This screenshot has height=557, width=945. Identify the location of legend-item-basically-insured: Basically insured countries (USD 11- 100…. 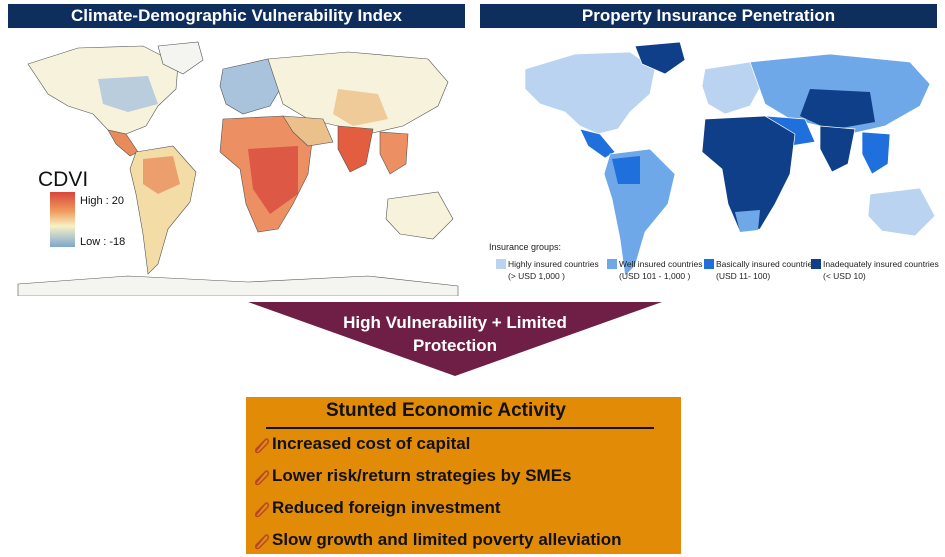
(760, 270).